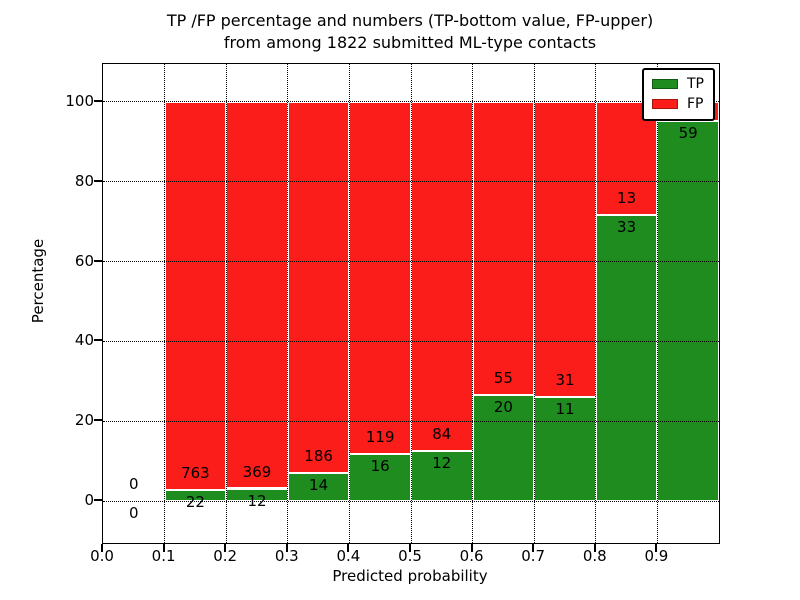  I want to click on fp-count-label: 369, so click(257, 471).